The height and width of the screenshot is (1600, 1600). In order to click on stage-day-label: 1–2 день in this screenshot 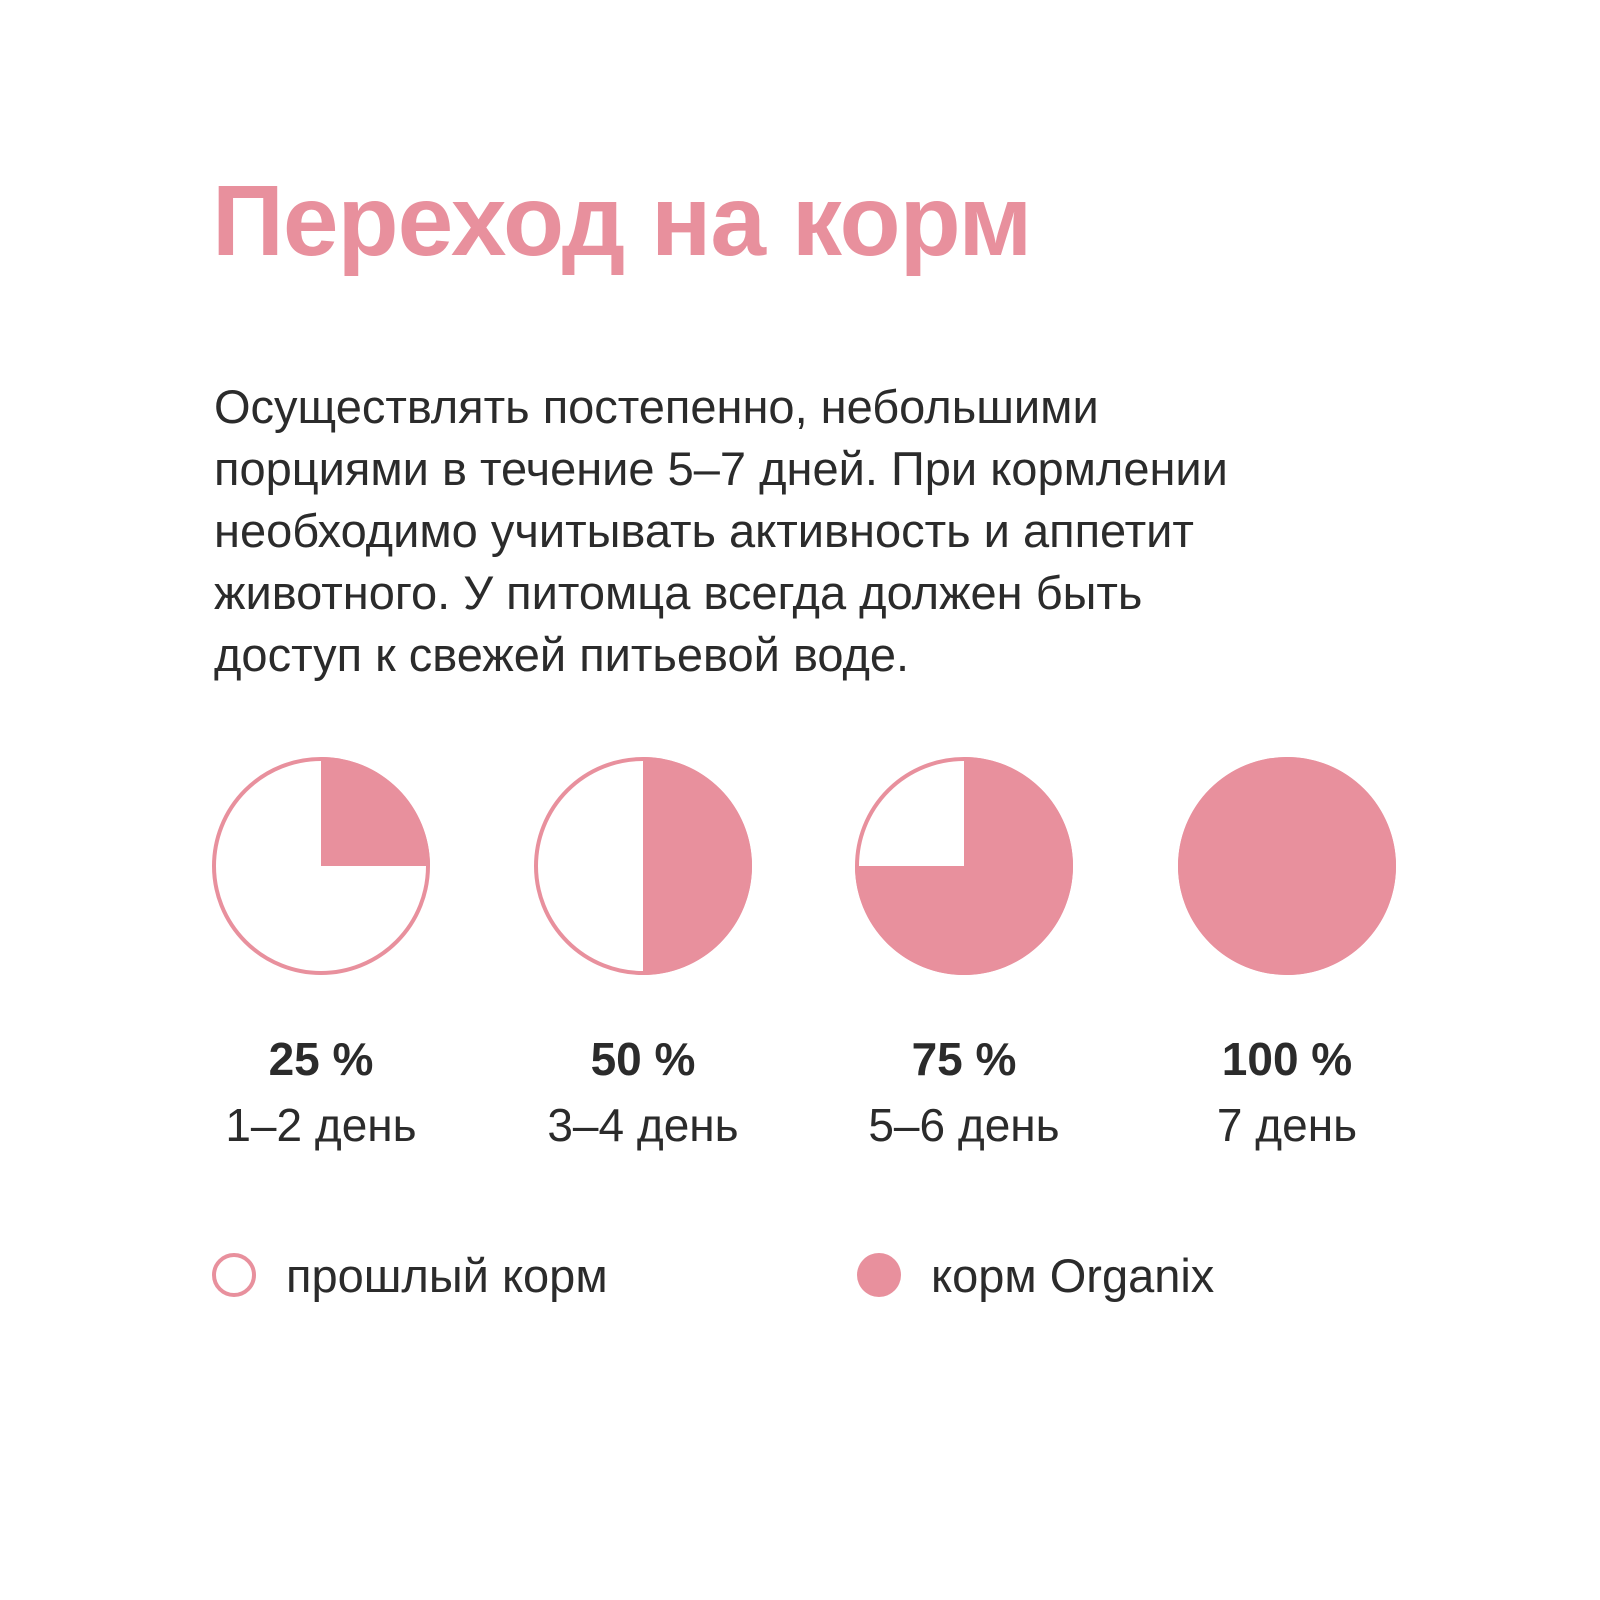, I will do `click(321, 1125)`.